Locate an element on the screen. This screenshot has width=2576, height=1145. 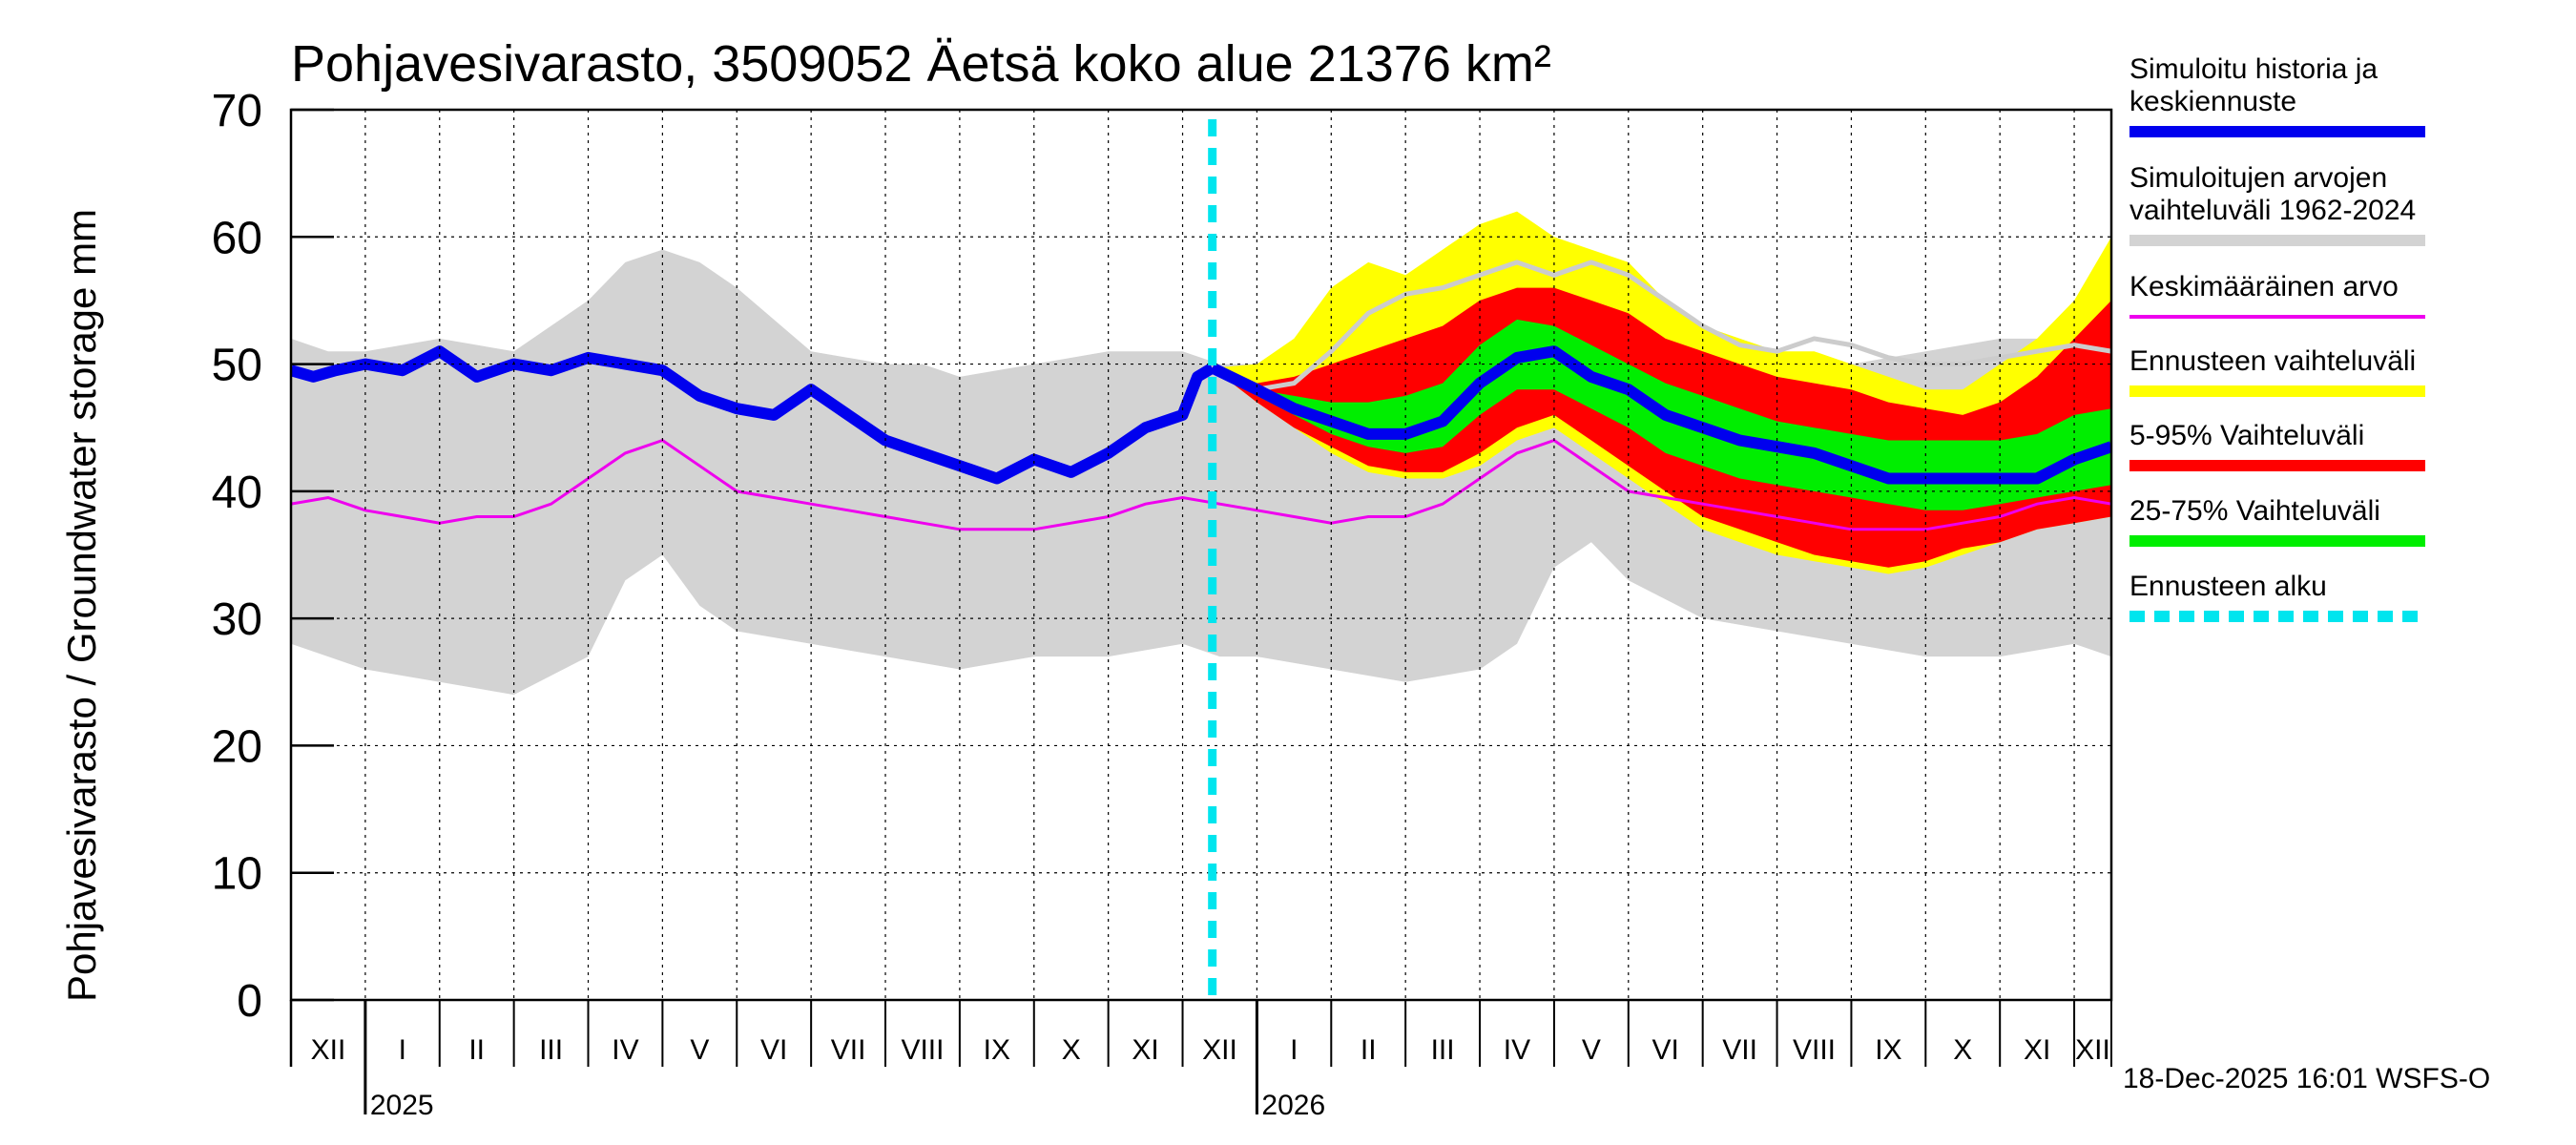
mean-line is located at coordinates (1201, 485).